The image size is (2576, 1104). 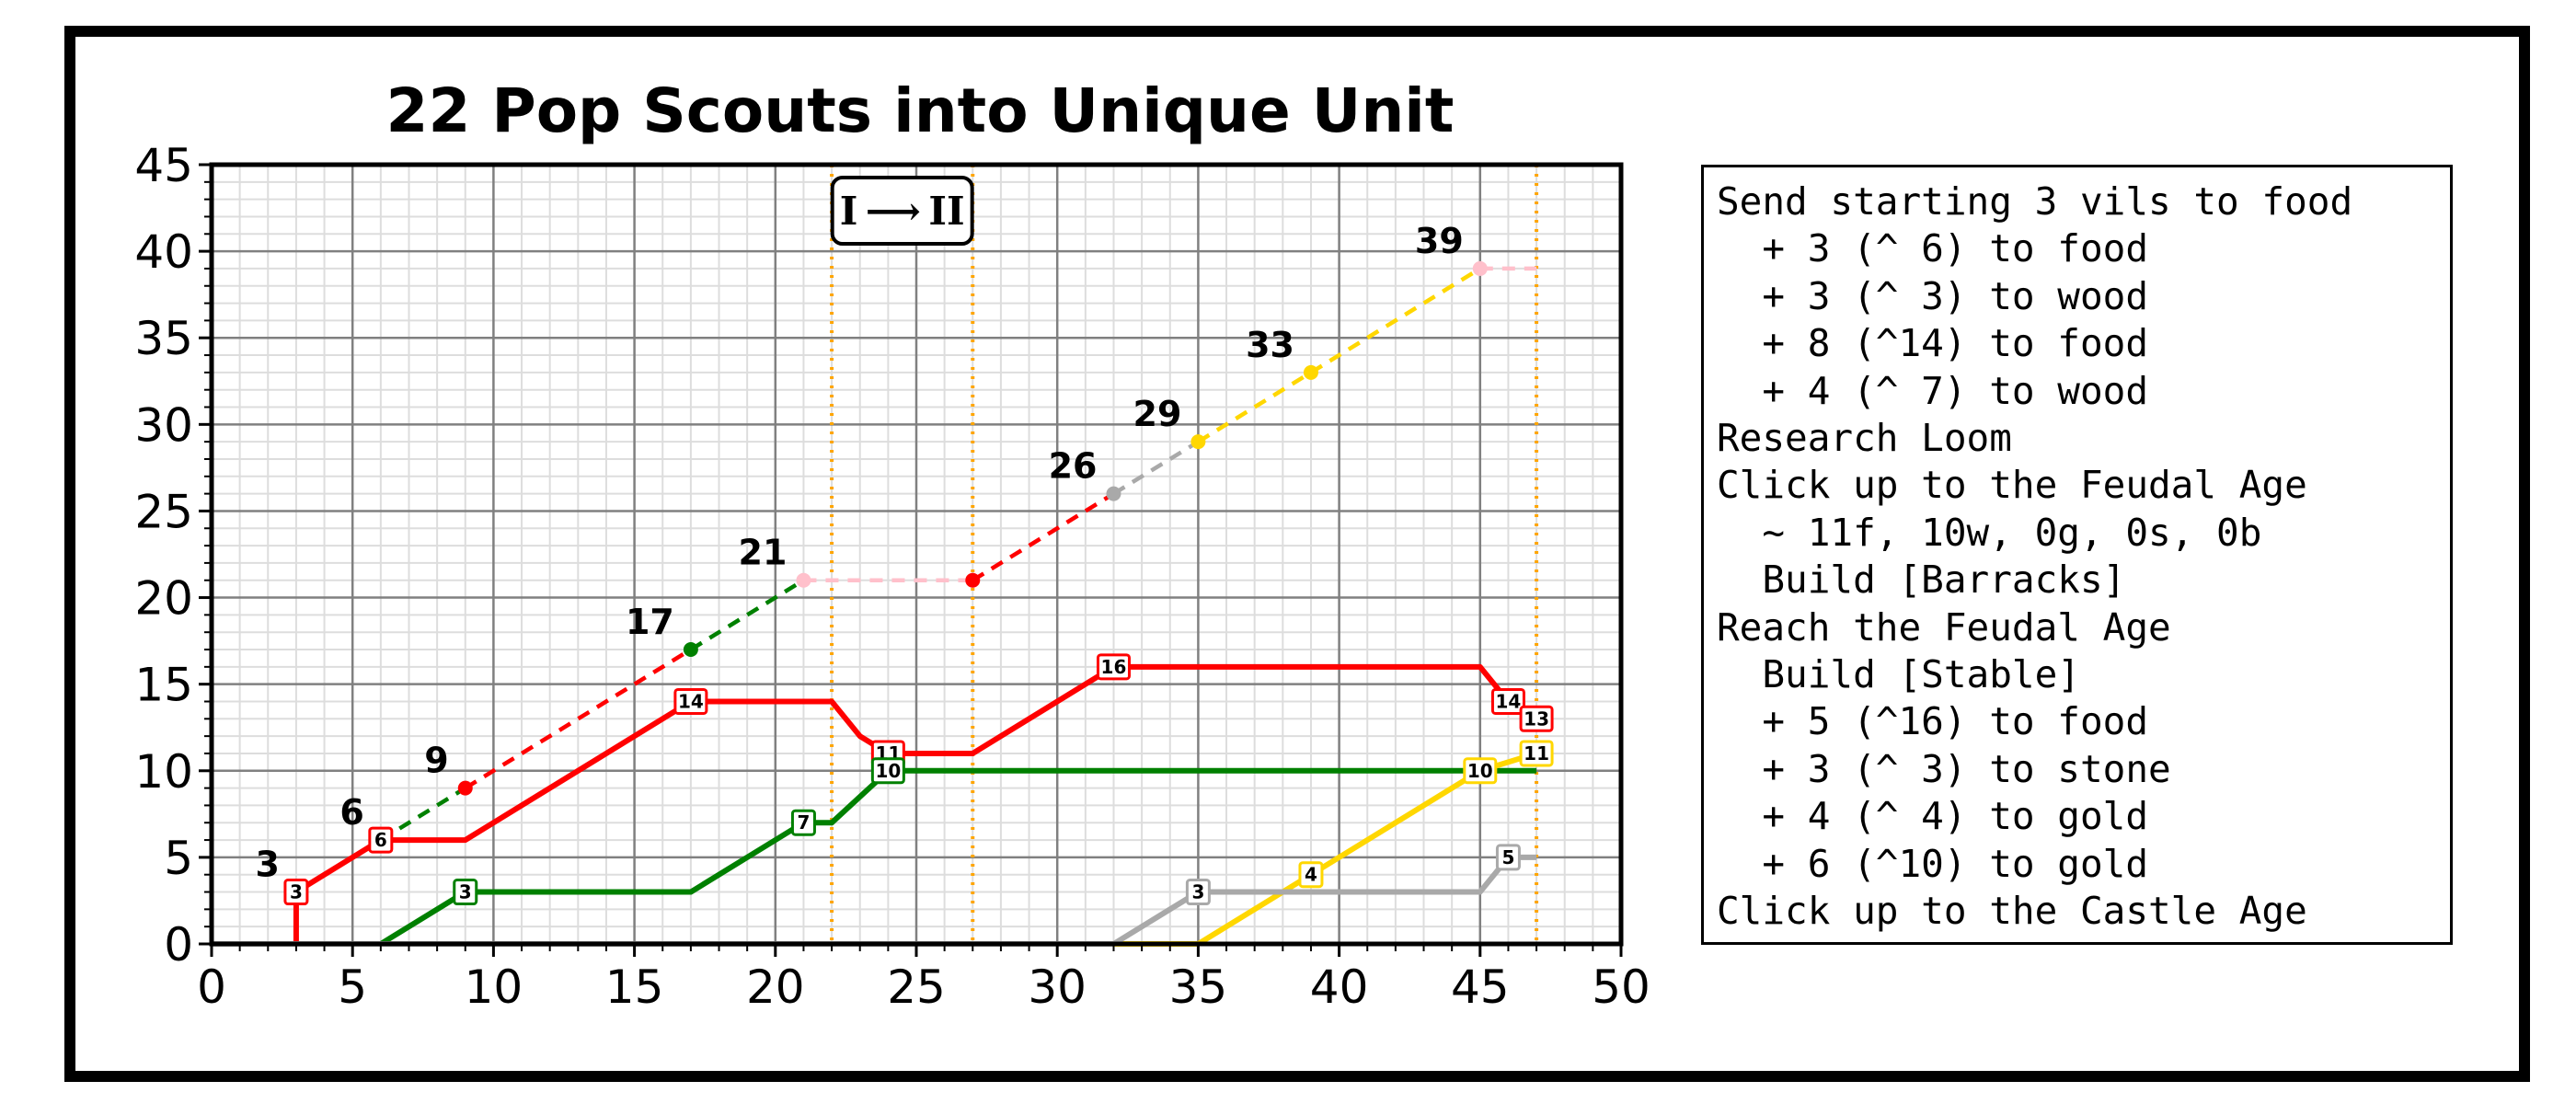 What do you see at coordinates (1621, 987) in the screenshot?
I see `x-tick-label: 50` at bounding box center [1621, 987].